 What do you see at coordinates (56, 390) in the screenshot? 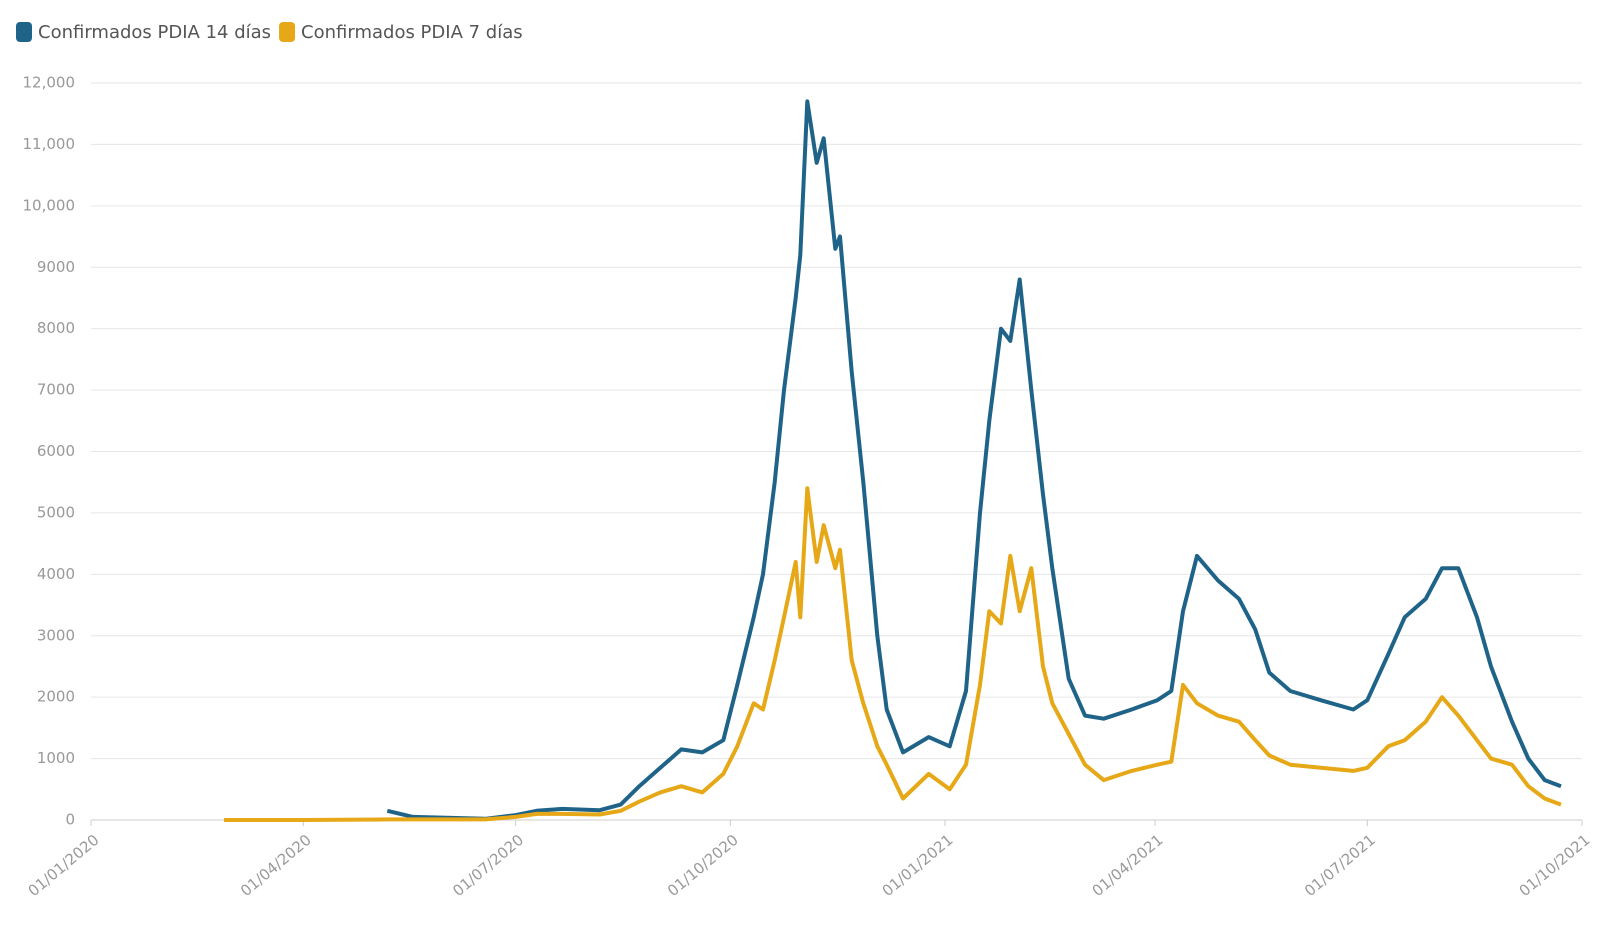
I see `y-tick-label: 7000` at bounding box center [56, 390].